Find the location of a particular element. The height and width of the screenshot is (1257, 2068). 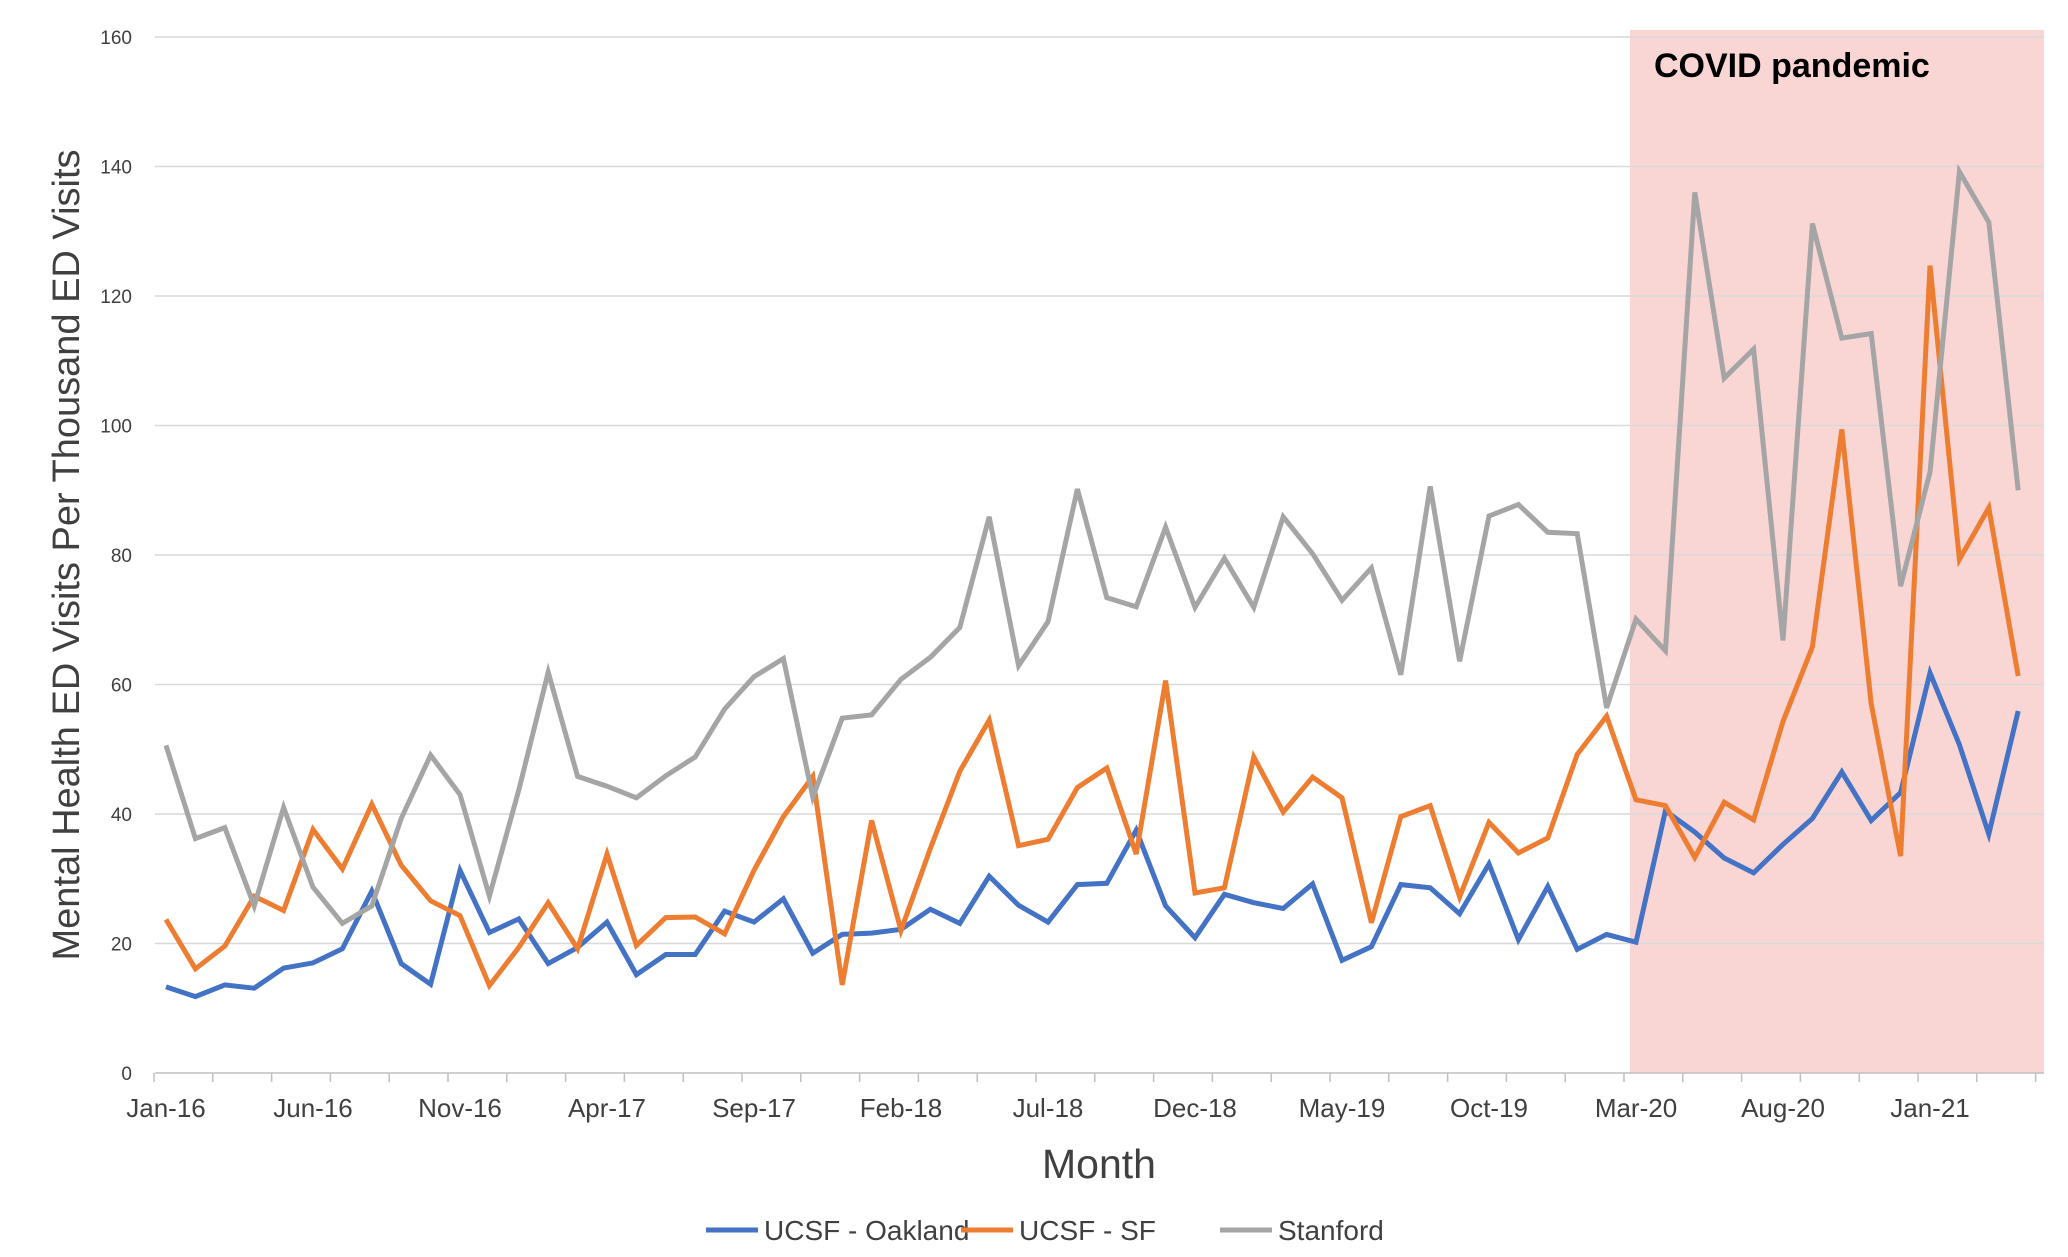

x-tick-label: Jan-16 is located at coordinates (166, 1108).